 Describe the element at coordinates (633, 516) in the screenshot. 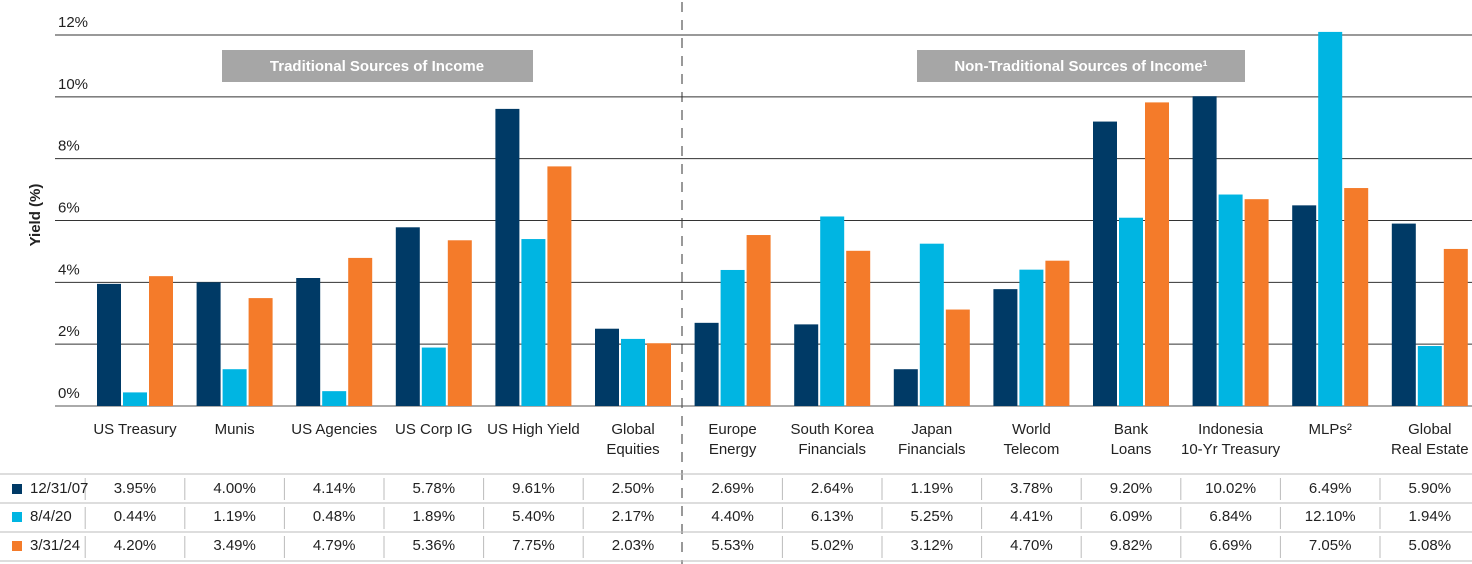

I see `value-label: 2.17%` at that location.